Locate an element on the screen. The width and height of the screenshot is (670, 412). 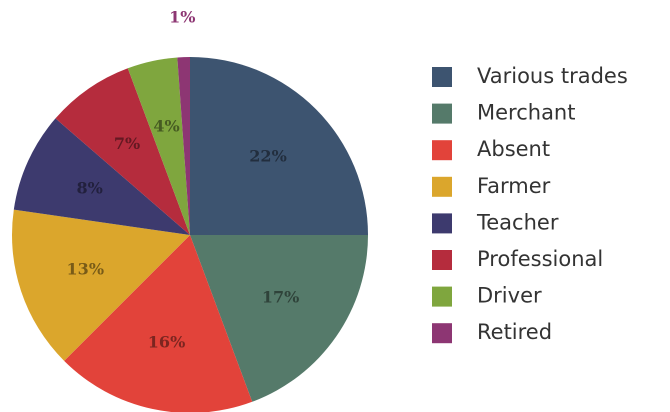
slice-label: 7% is located at coordinates (127, 143).